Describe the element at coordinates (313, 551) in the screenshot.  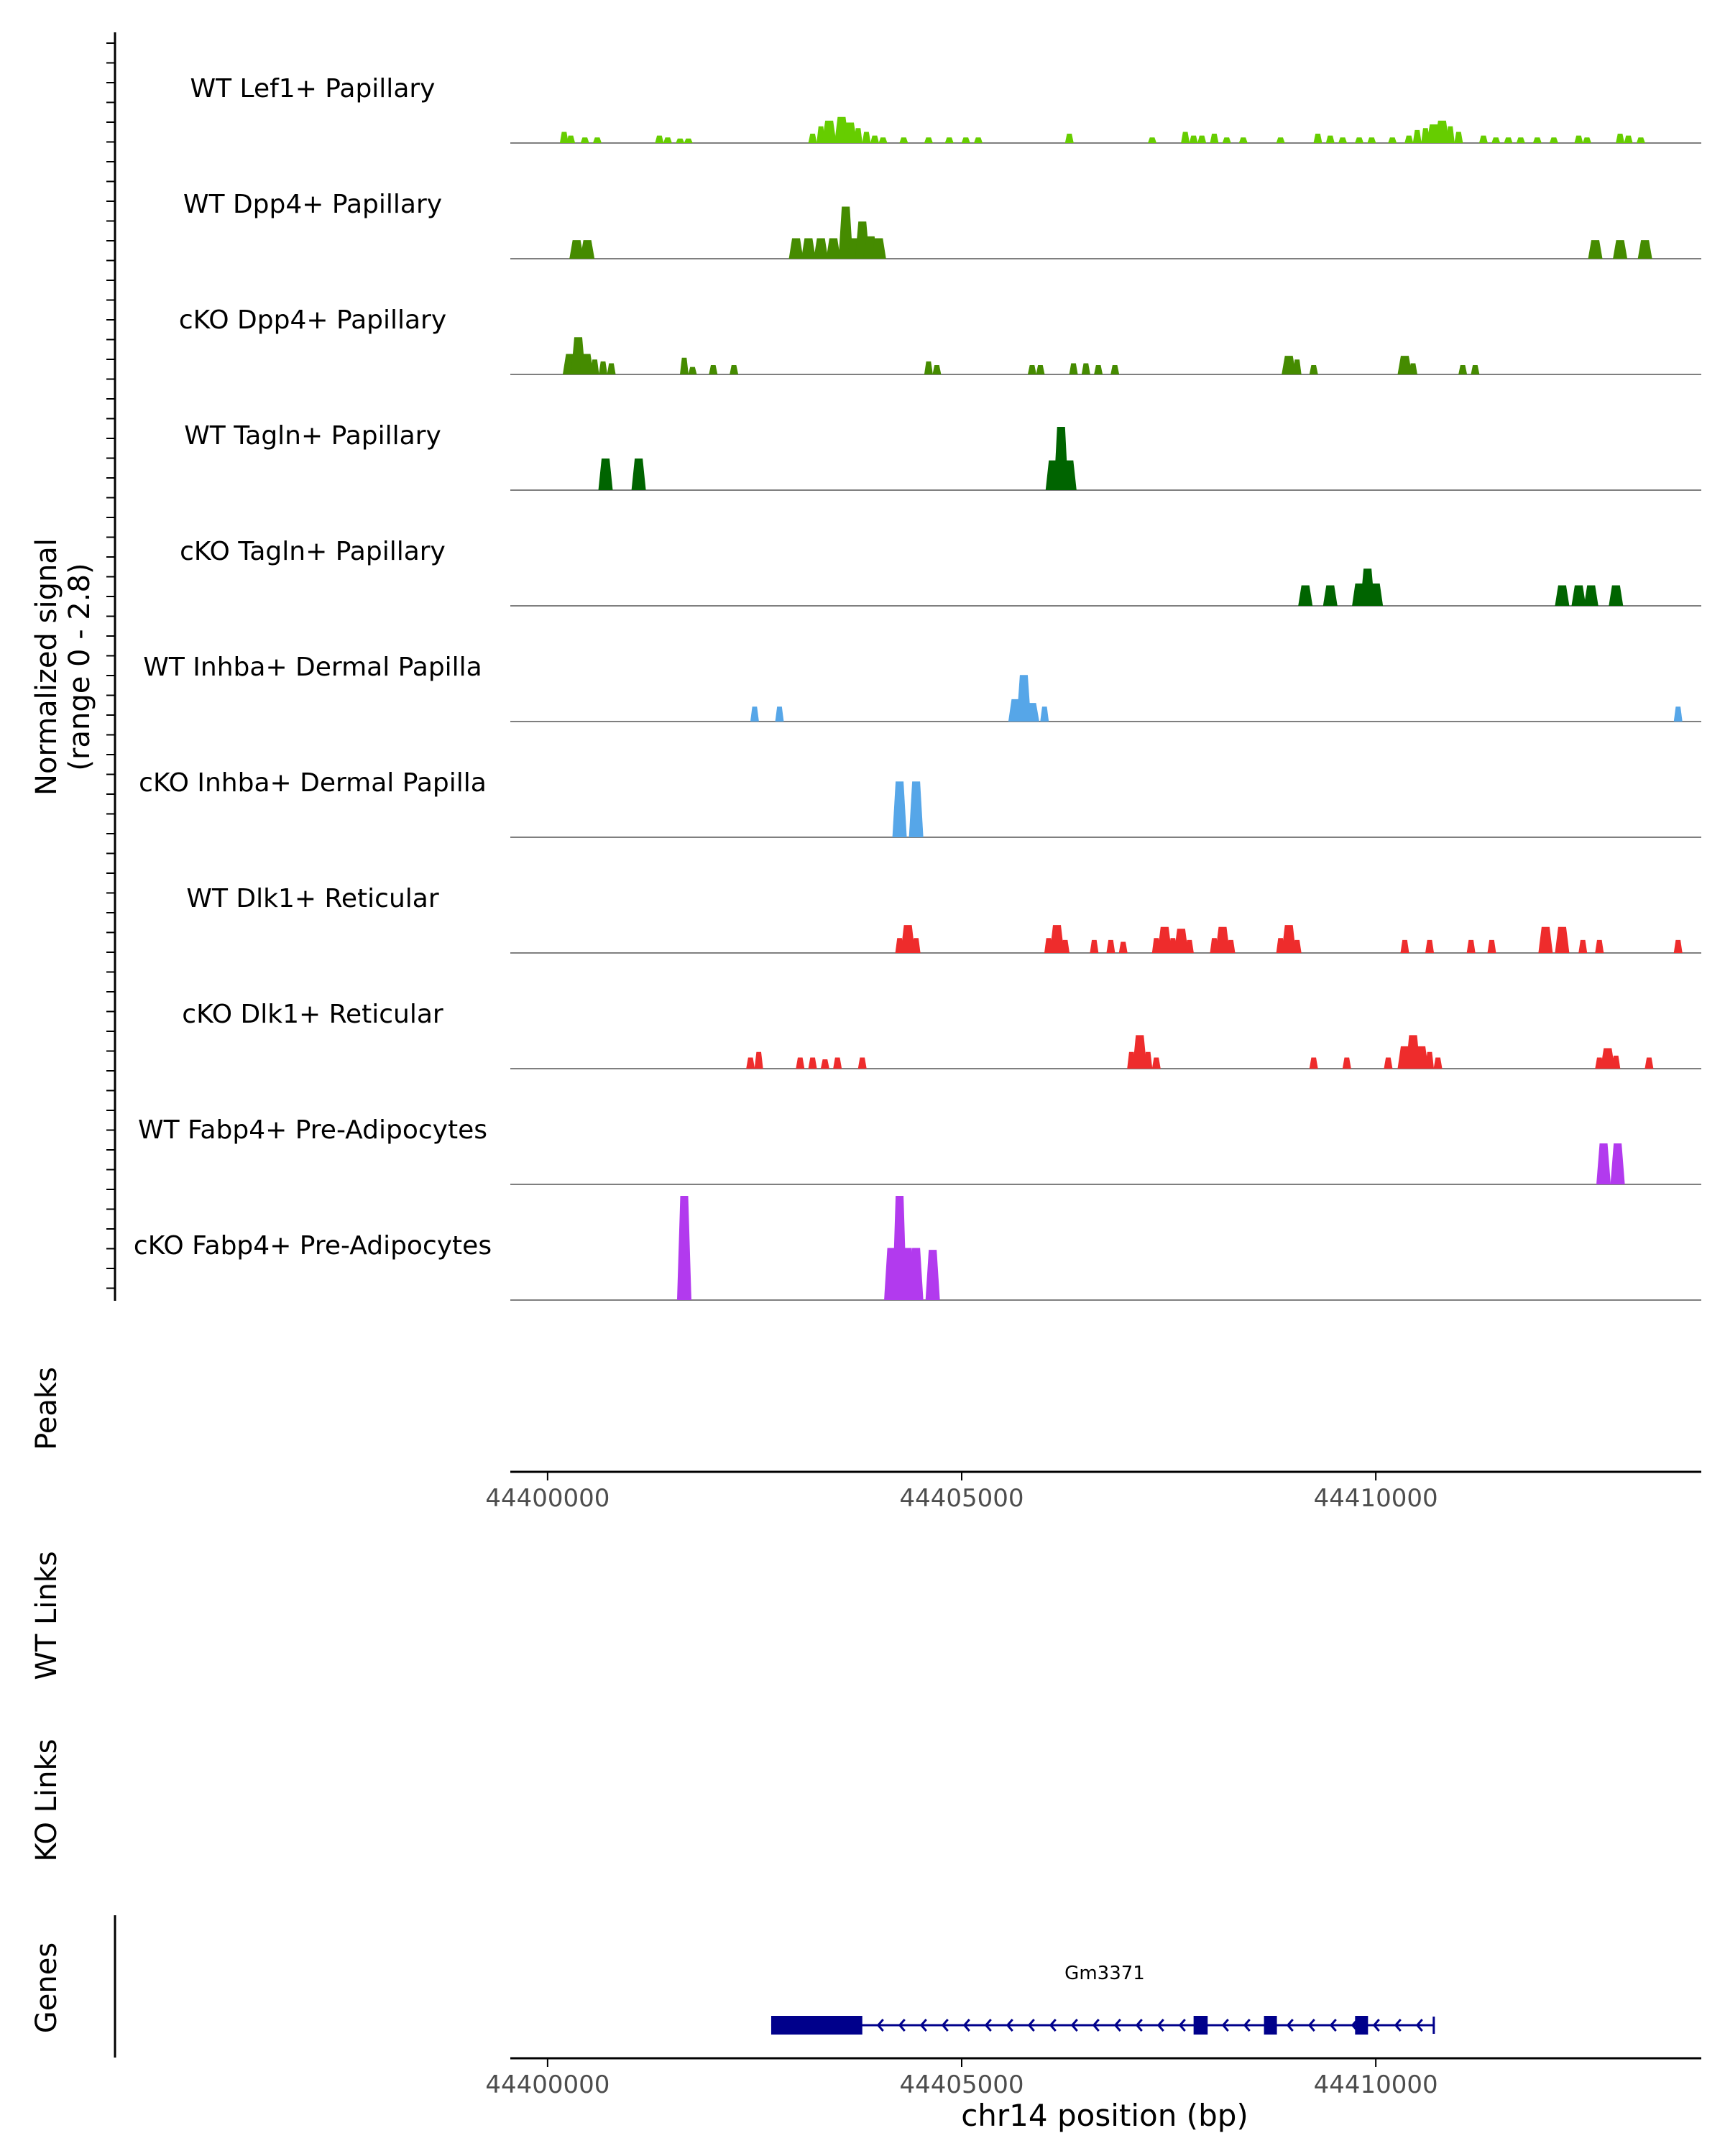
I see `coverage-track-label: cKO Tagln+ Papillary` at that location.